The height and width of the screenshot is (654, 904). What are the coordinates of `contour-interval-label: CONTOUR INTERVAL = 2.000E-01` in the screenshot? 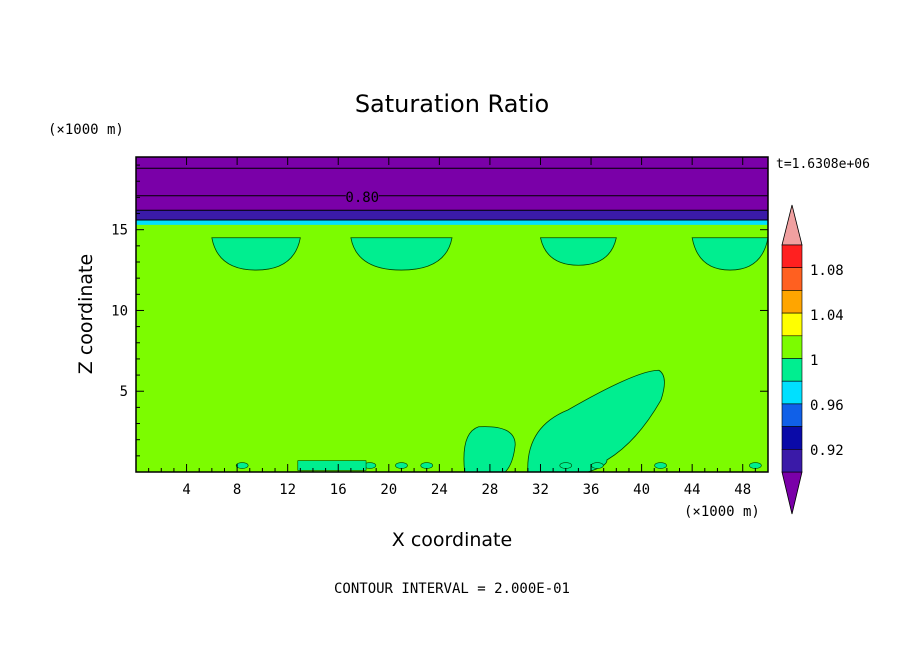 It's located at (452, 589).